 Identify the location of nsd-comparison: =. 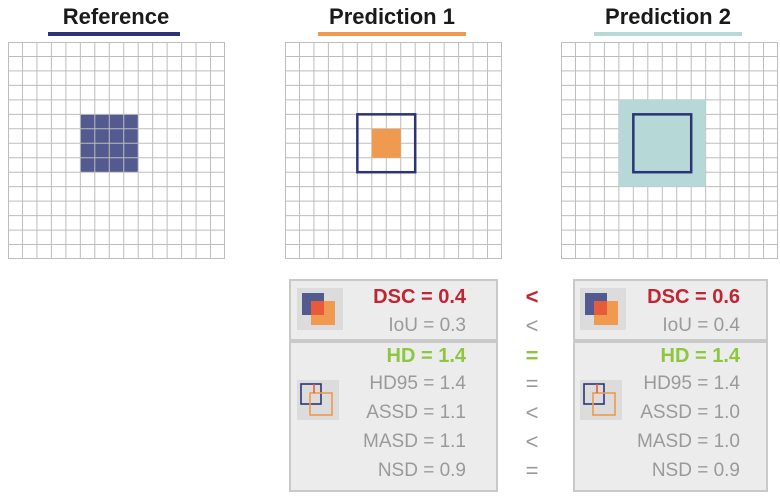
(532, 470).